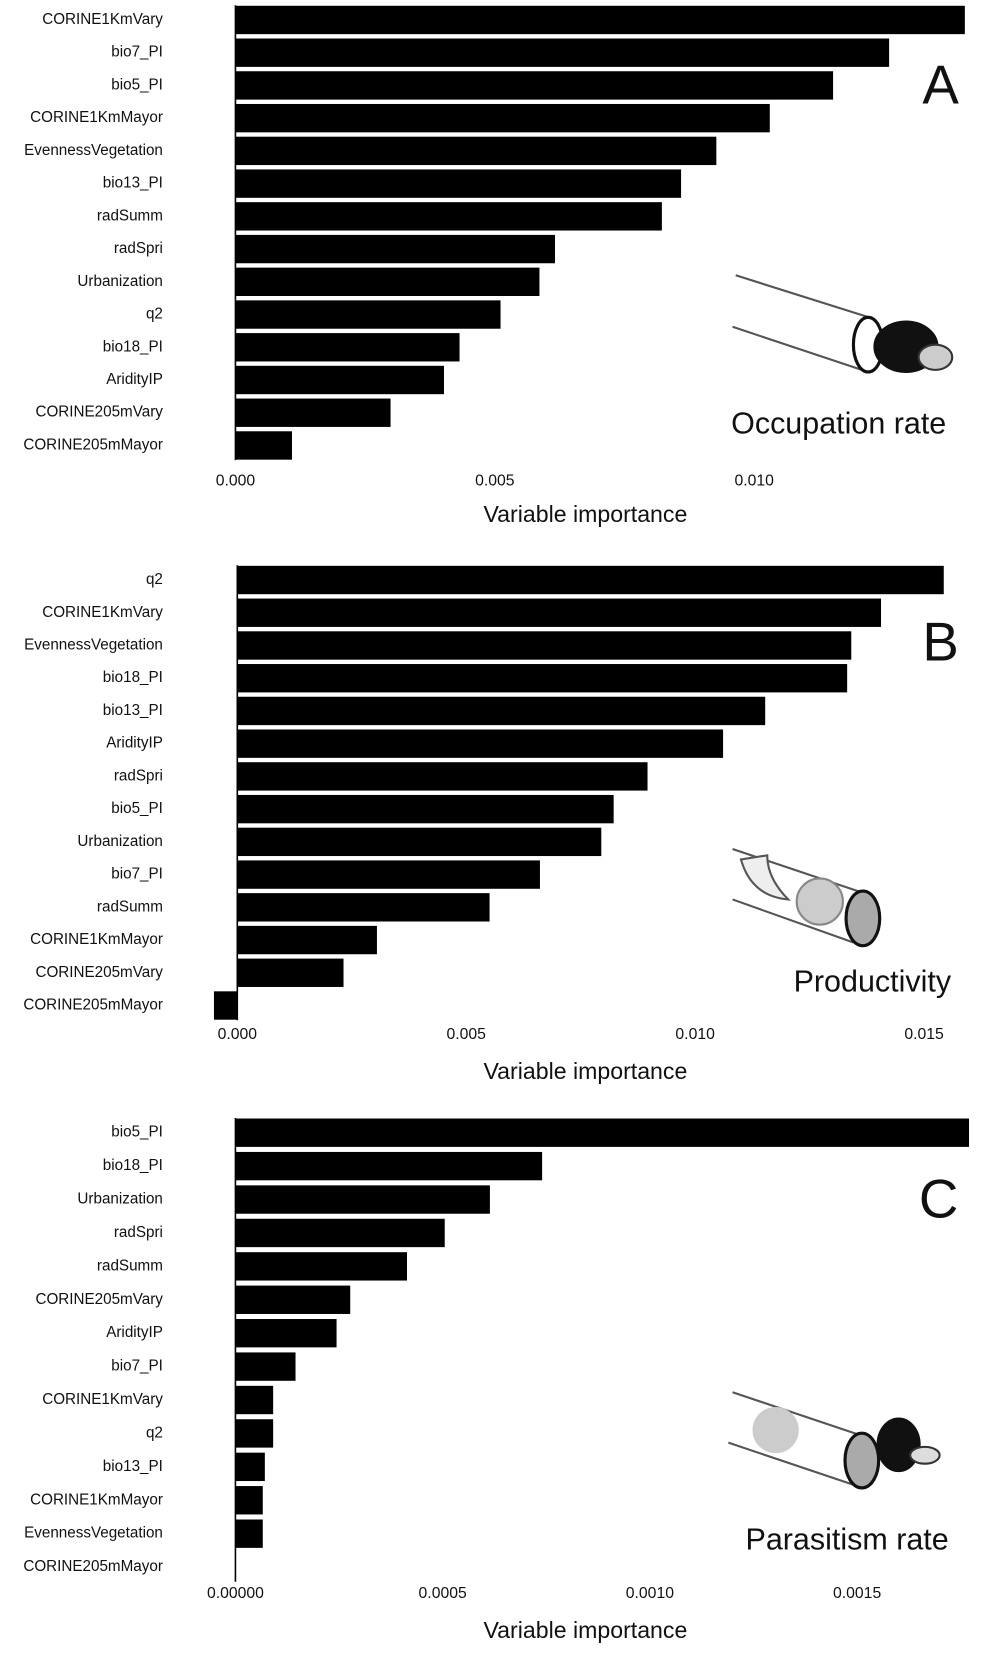 The image size is (989, 1677). Describe the element at coordinates (940, 642) in the screenshot. I see `panel-letter: B` at that location.